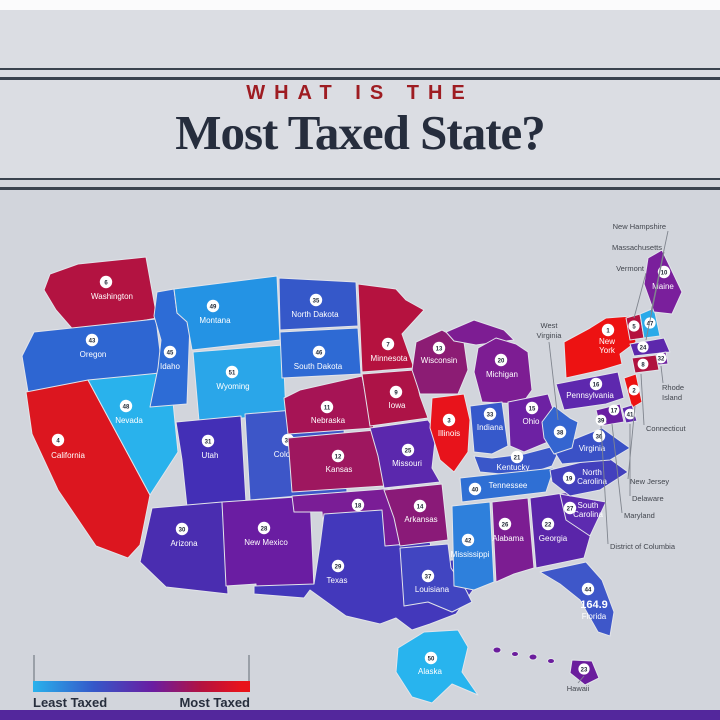 The width and height of the screenshot is (720, 720). I want to click on state-tennessee: 40 Tennessee, so click(507, 485).